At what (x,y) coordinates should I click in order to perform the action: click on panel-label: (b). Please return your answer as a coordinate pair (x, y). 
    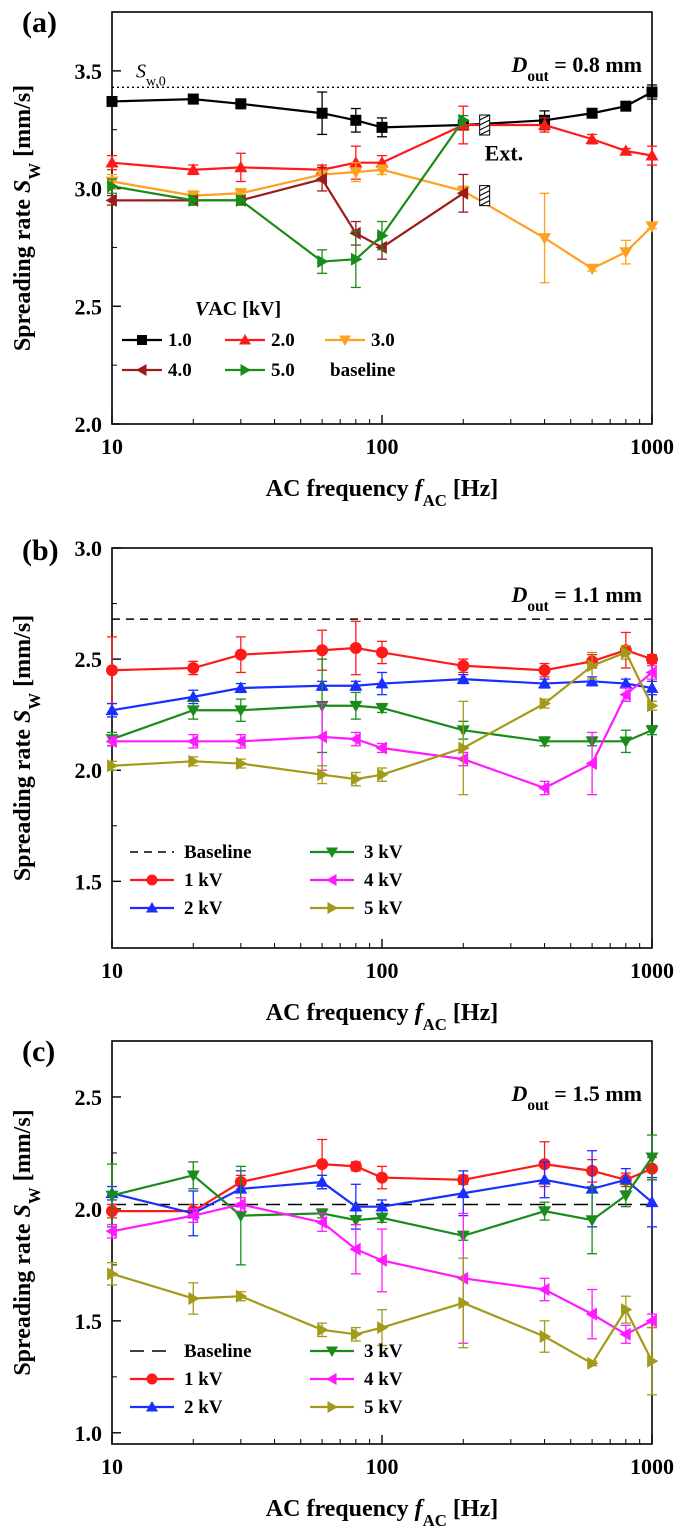
    Looking at the image, I should click on (40, 550).